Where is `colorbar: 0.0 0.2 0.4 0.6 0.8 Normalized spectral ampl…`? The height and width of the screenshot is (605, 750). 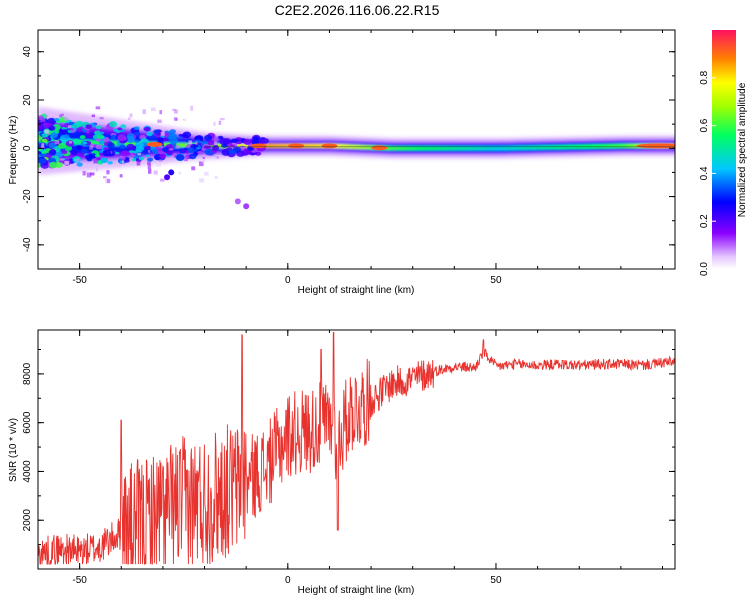 colorbar: 0.0 0.2 0.4 0.6 0.8 Normalized spectral ampl… is located at coordinates (723, 153).